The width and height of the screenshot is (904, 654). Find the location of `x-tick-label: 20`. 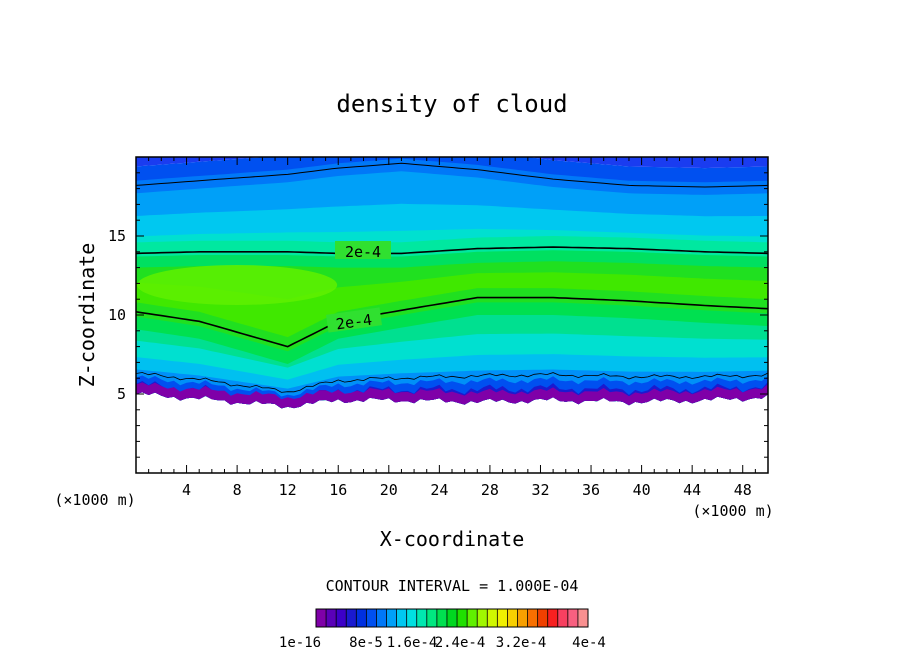

x-tick-label: 20 is located at coordinates (389, 490).